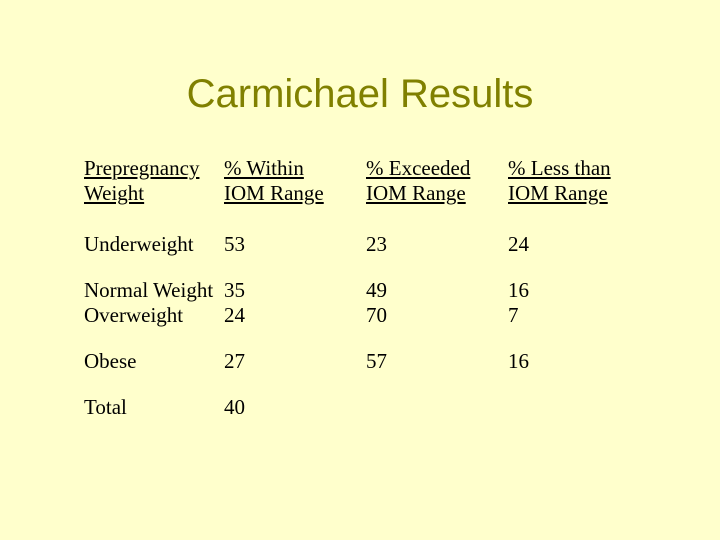 The width and height of the screenshot is (720, 540). Describe the element at coordinates (234, 290) in the screenshot. I see `cell-within: 35` at that location.